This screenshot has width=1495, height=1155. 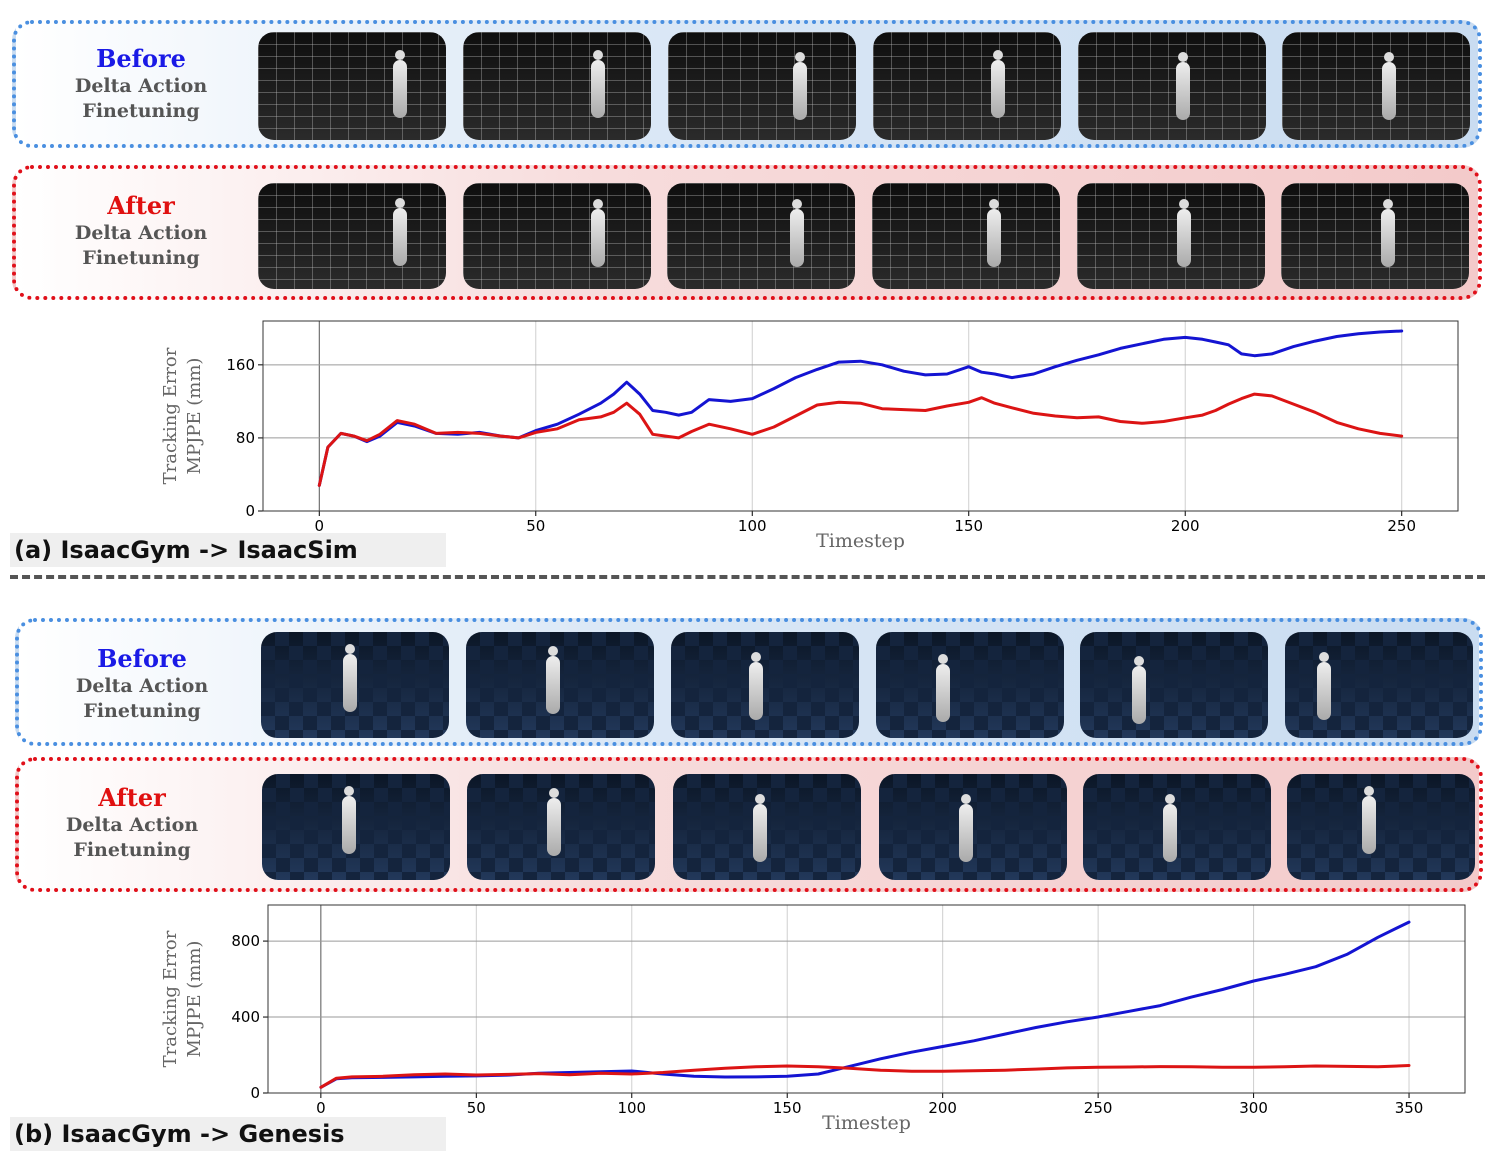 I want to click on x-tick-label: 300, so click(x=1253, y=1108).